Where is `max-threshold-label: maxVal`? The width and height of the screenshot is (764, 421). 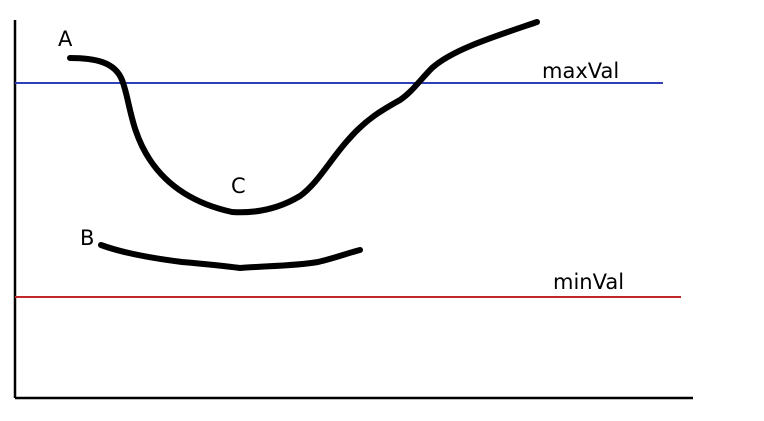
max-threshold-label: maxVal is located at coordinates (580, 71).